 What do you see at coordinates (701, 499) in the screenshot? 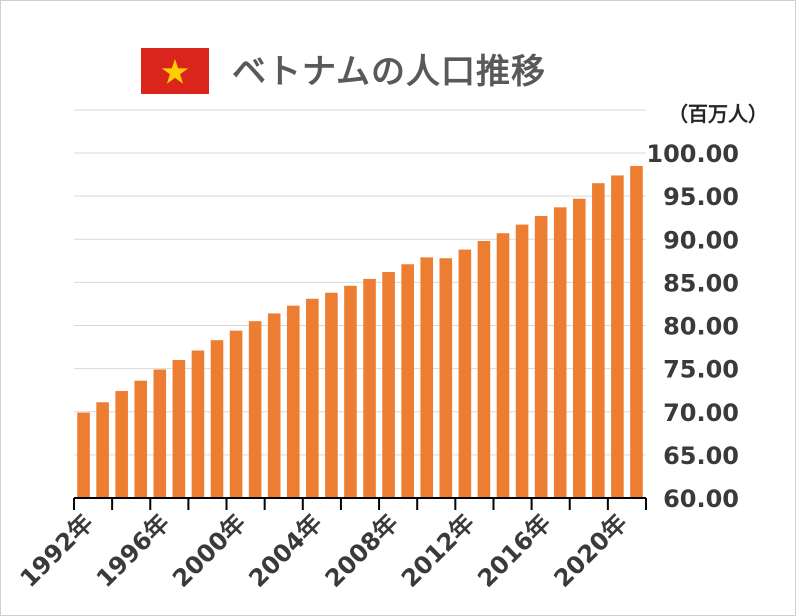
I see `y-tick-label: 60.00` at bounding box center [701, 499].